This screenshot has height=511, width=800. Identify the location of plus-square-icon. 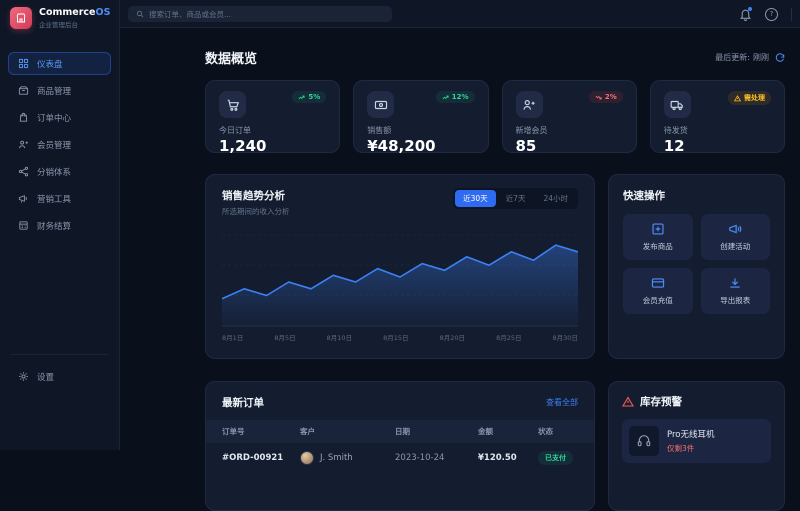
(658, 229).